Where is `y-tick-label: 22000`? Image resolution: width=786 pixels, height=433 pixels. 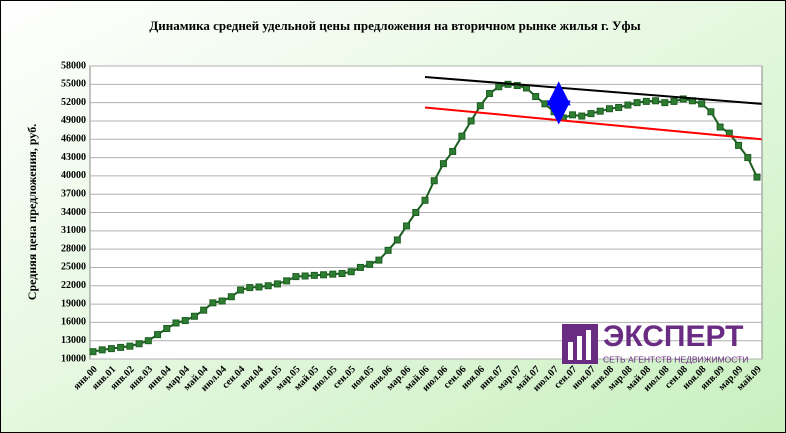 y-tick-label: 22000 is located at coordinates (73, 285).